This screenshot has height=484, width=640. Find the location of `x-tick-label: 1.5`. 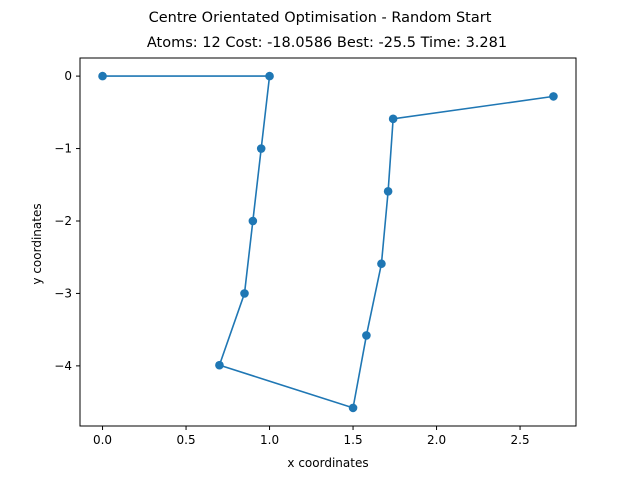

x-tick-label: 1.5 is located at coordinates (353, 440).